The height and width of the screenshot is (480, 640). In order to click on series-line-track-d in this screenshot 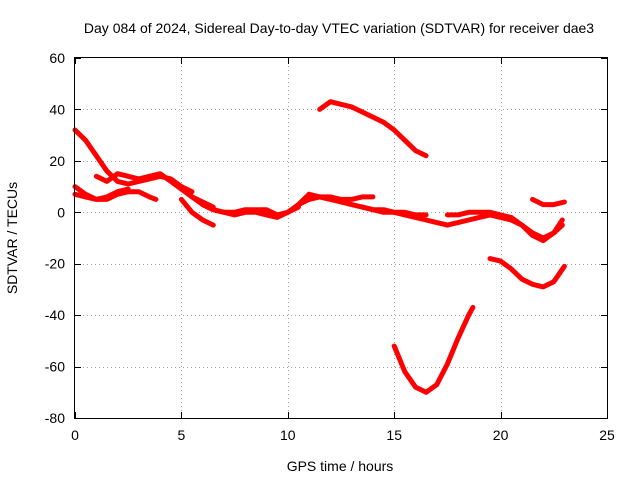, I will do `click(101, 194)`.